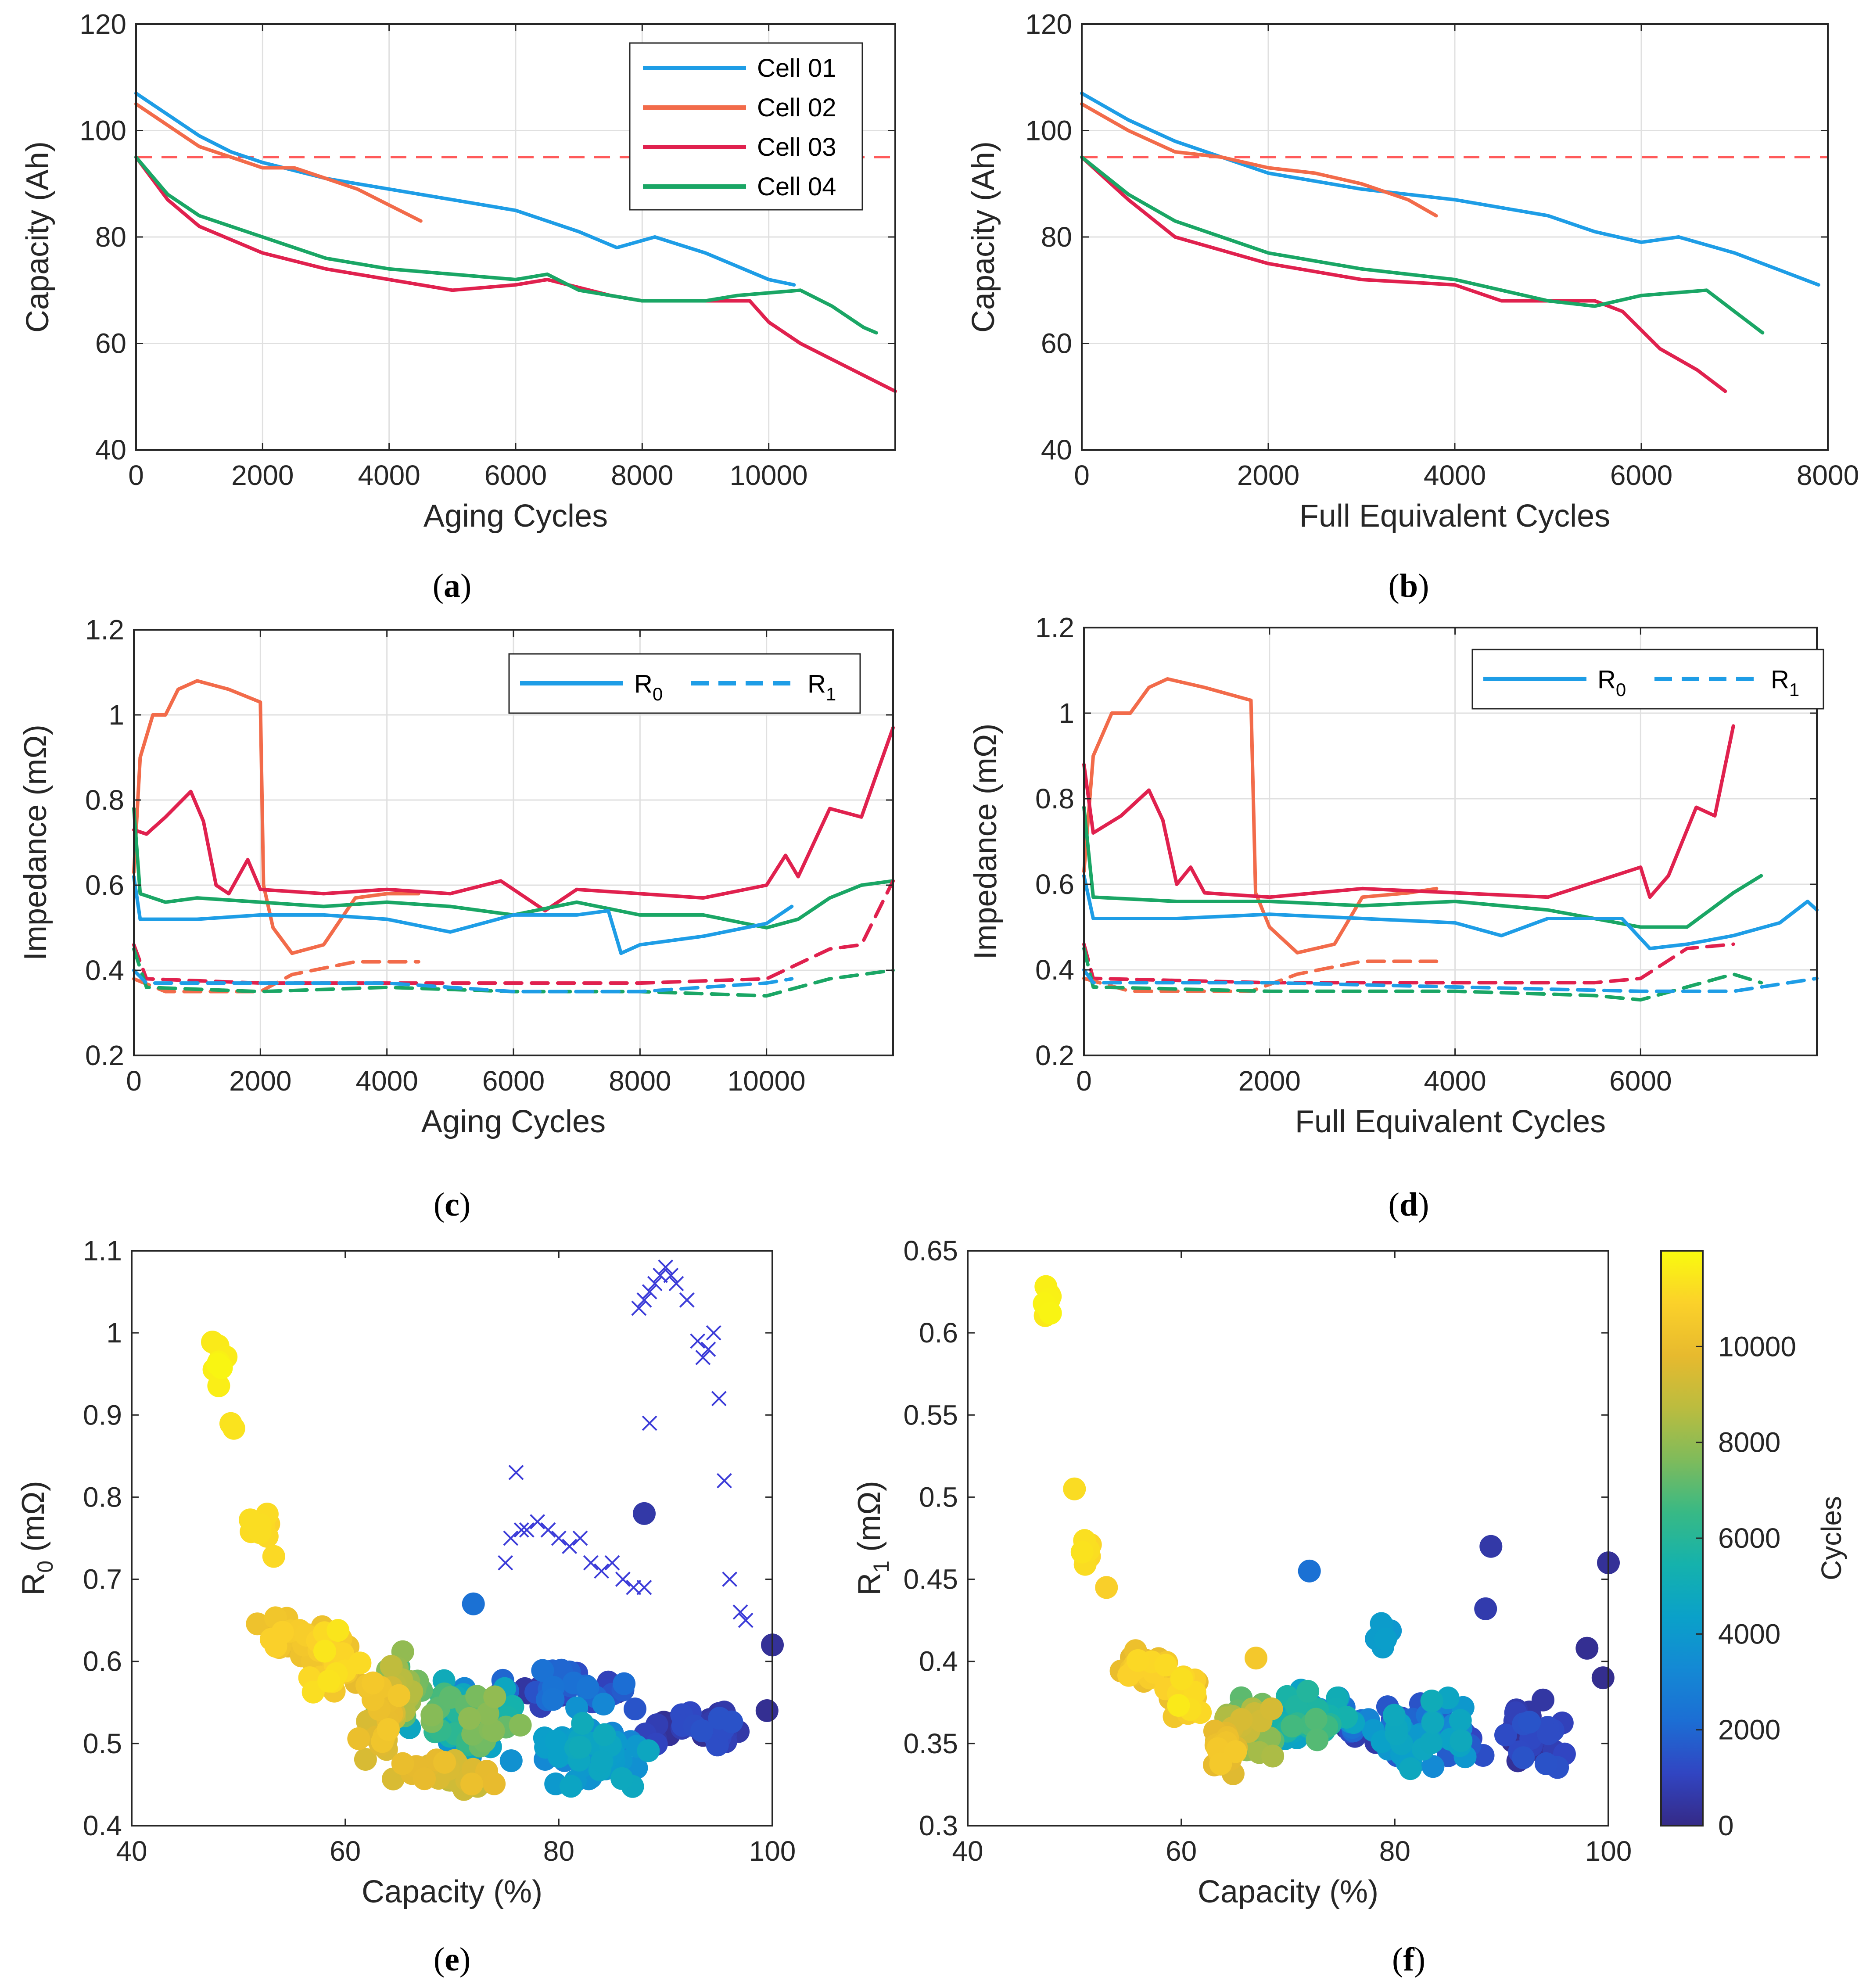 This screenshot has width=1866, height=1988. Describe the element at coordinates (1056, 343) in the screenshot. I see `ytick-label-b-1: 60` at that location.